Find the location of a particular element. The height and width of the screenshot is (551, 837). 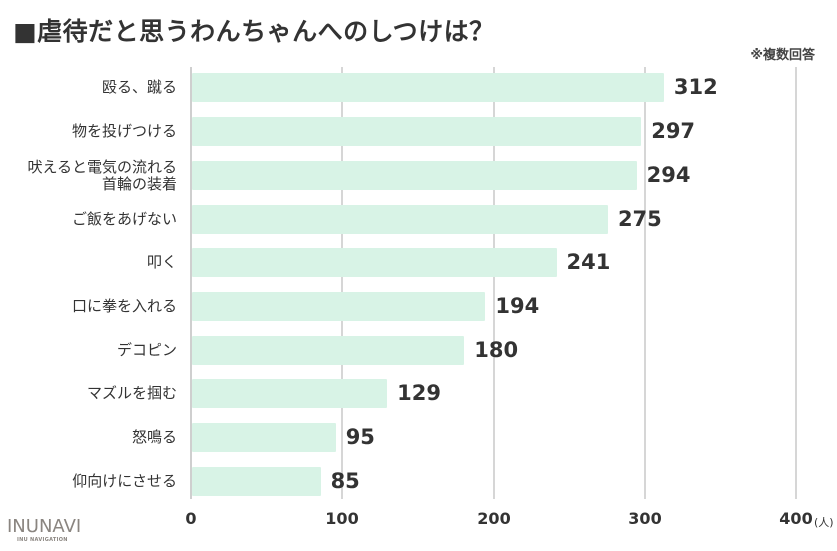

value-label: 129 is located at coordinates (419, 393).